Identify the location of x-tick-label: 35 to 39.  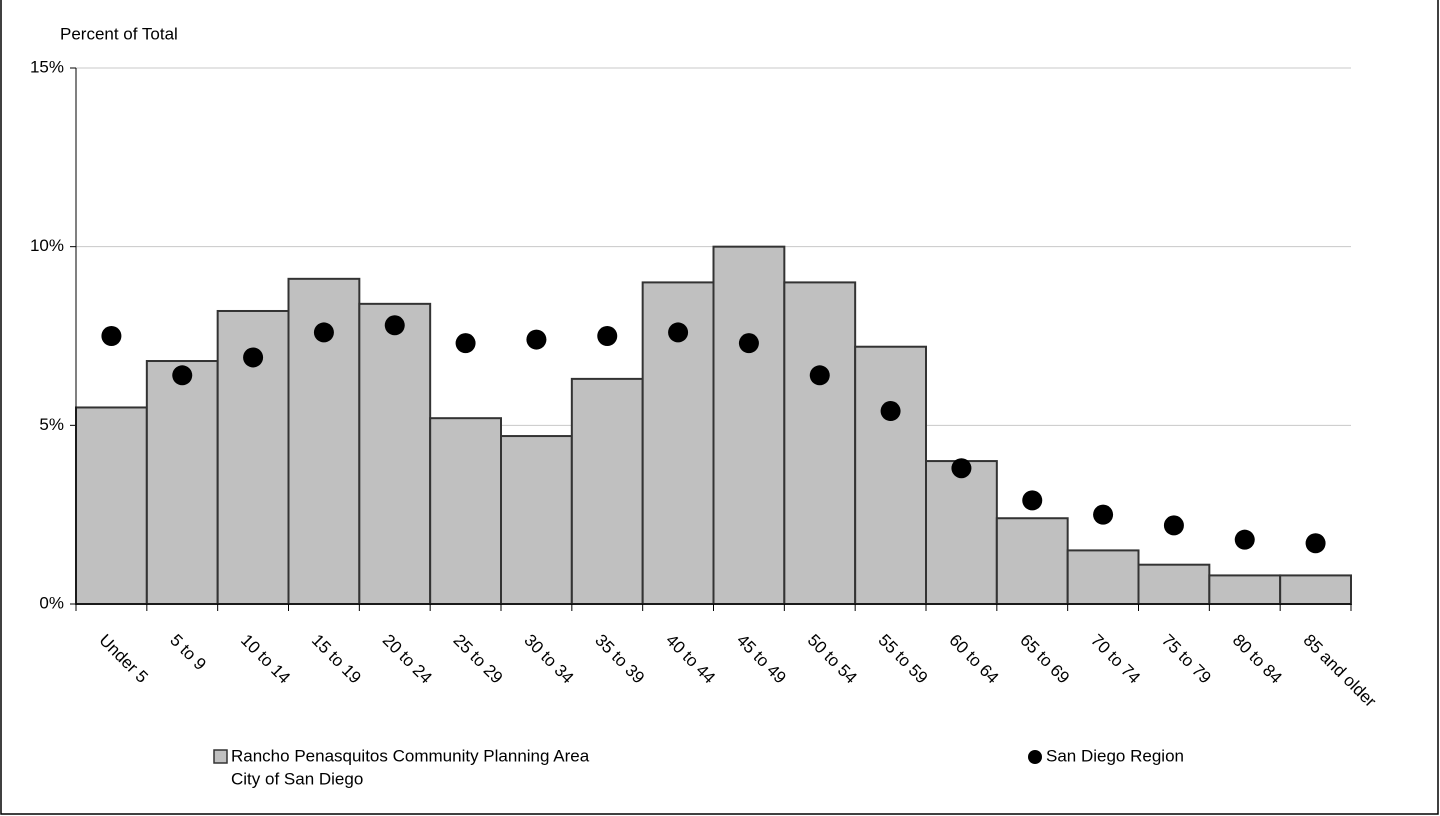
(619, 659).